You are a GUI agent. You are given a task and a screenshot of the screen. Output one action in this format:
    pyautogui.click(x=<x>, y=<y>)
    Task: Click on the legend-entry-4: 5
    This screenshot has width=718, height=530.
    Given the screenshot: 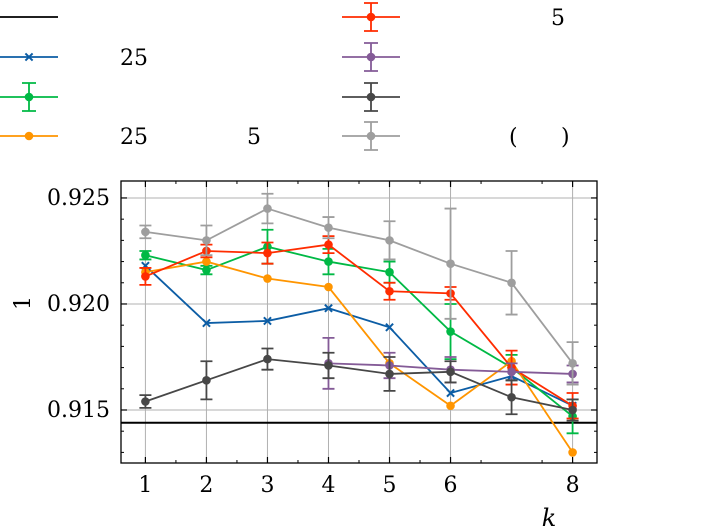 What is the action you would take?
    pyautogui.click(x=453, y=17)
    